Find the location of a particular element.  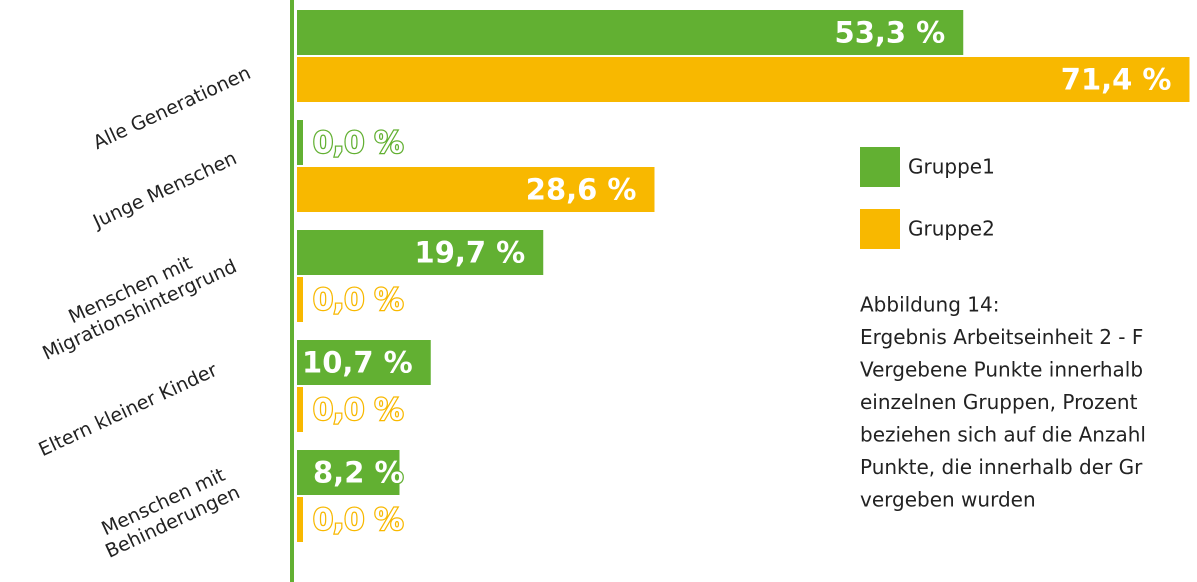

category-label-line: Junge Menschen is located at coordinates (164, 190).